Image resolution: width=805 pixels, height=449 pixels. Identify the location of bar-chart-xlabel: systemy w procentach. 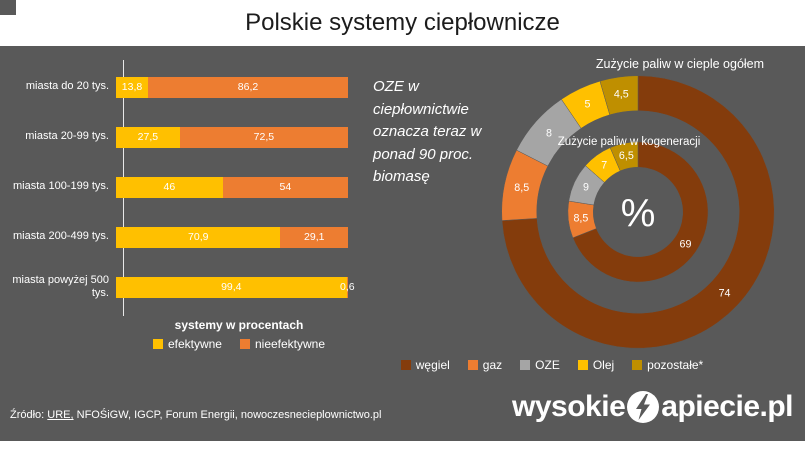
(239, 325).